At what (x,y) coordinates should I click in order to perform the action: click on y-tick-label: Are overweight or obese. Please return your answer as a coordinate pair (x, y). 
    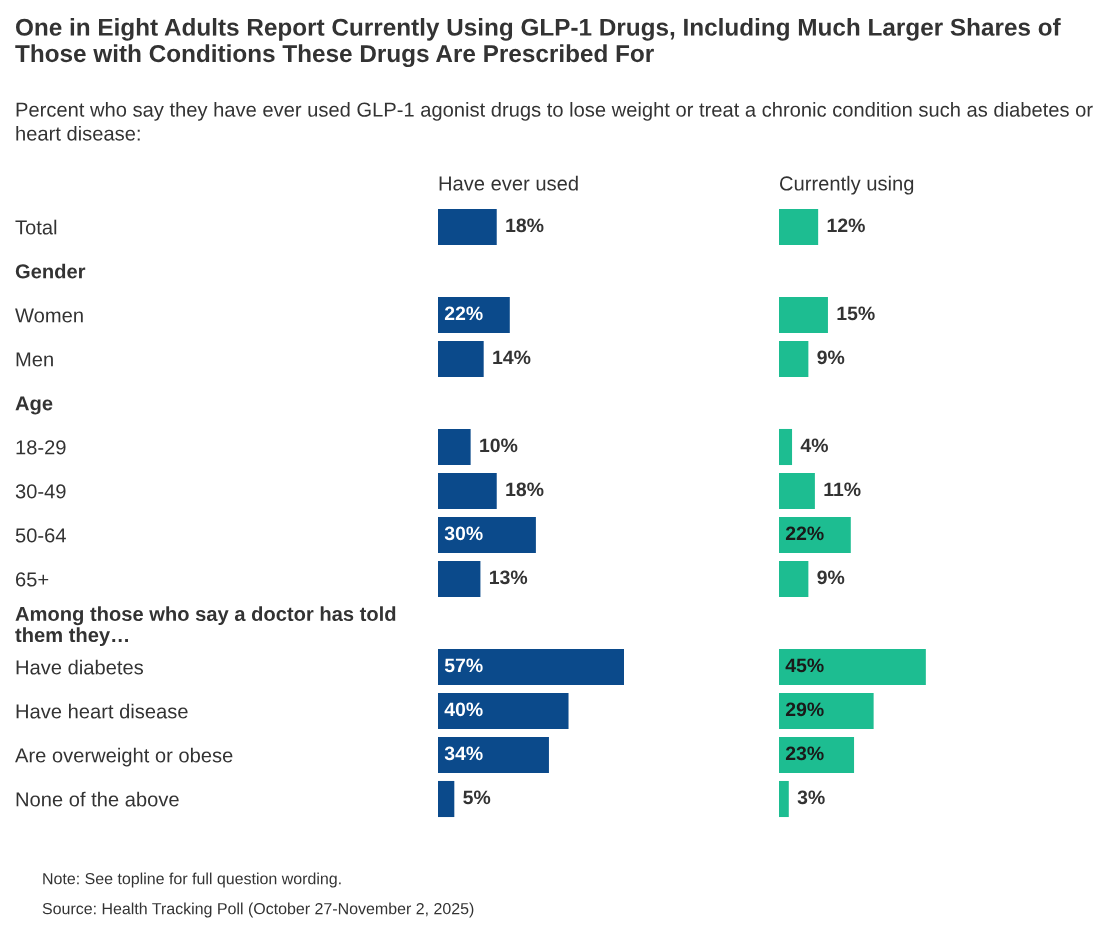
    Looking at the image, I should click on (124, 757).